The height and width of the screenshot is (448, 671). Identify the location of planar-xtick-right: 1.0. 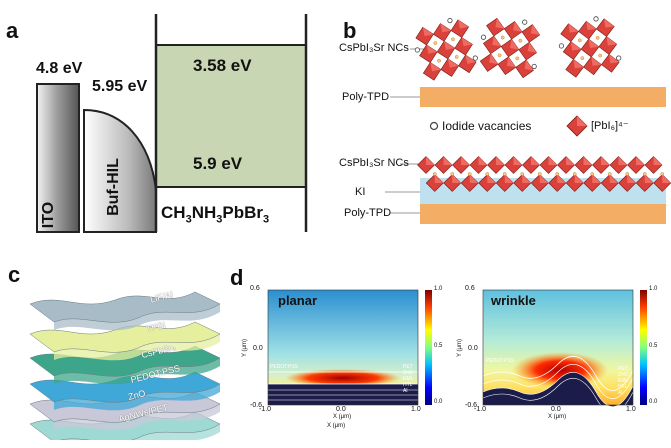
(416, 409).